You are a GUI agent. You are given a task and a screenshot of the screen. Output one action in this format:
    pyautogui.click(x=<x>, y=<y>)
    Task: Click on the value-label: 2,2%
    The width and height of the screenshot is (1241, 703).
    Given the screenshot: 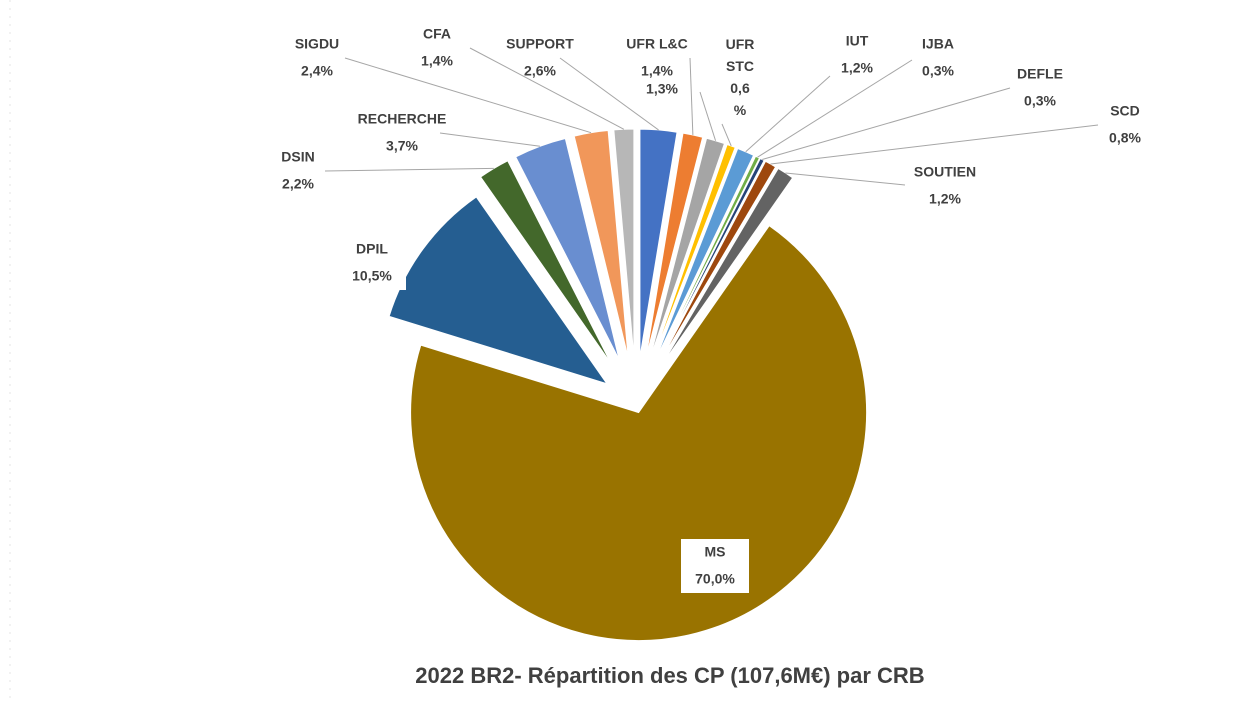 What is the action you would take?
    pyautogui.click(x=298, y=184)
    